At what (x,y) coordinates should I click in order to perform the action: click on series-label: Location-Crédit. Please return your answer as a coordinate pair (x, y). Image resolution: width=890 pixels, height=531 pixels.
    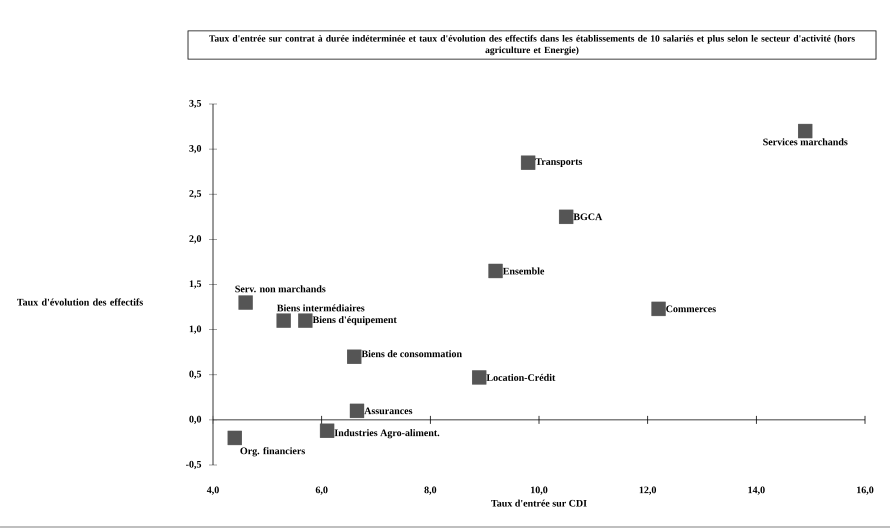
    Looking at the image, I should click on (521, 377).